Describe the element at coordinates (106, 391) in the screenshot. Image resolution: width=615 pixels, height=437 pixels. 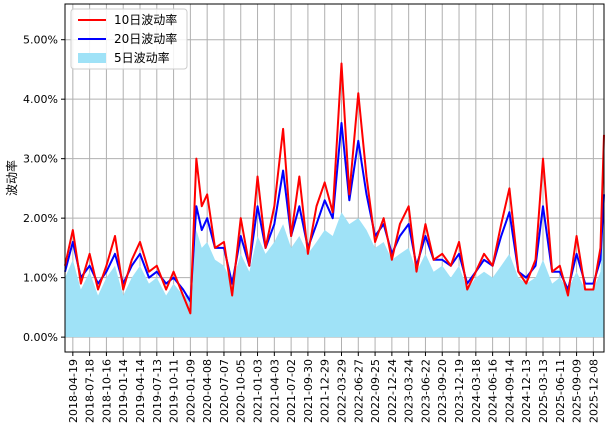
I see `x-tick-label: 2018-10-16` at that location.